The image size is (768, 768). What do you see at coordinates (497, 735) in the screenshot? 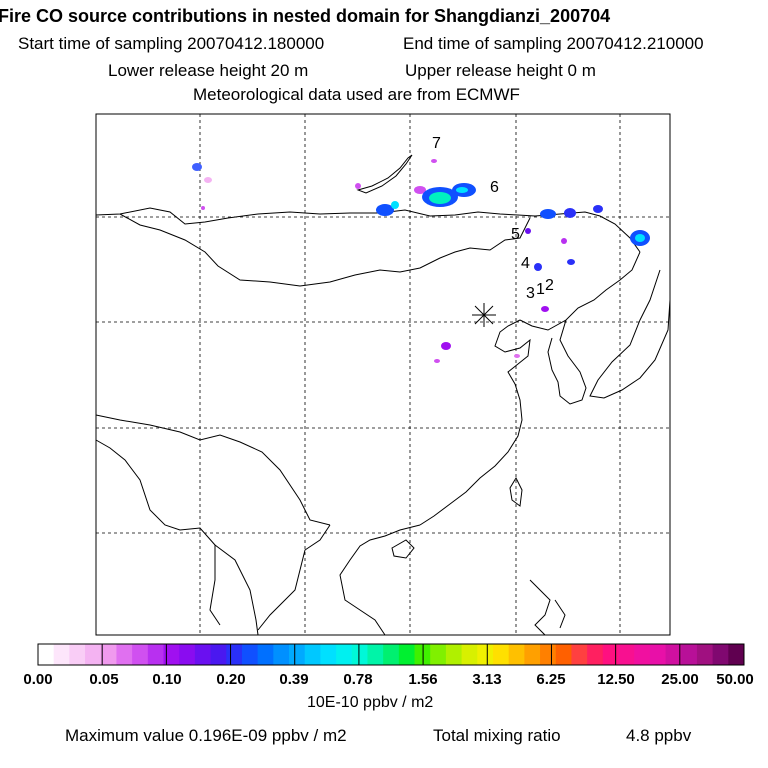
I see `total-mixing-ratio-label: Total mixing ratio` at bounding box center [497, 735].